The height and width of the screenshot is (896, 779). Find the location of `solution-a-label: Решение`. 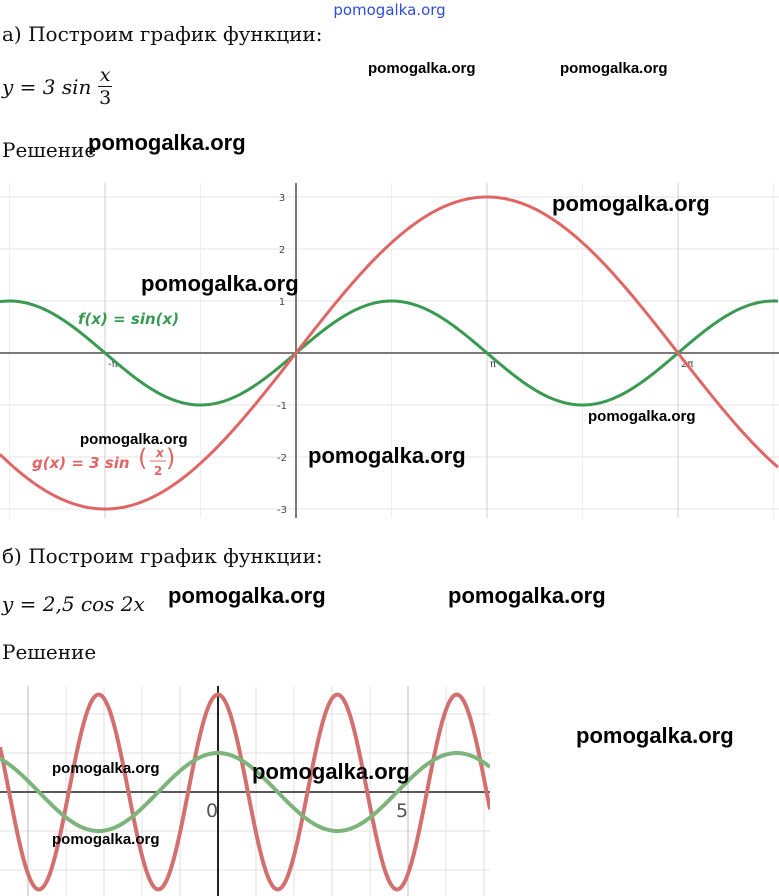

solution-a-label: Решение is located at coordinates (49, 150).